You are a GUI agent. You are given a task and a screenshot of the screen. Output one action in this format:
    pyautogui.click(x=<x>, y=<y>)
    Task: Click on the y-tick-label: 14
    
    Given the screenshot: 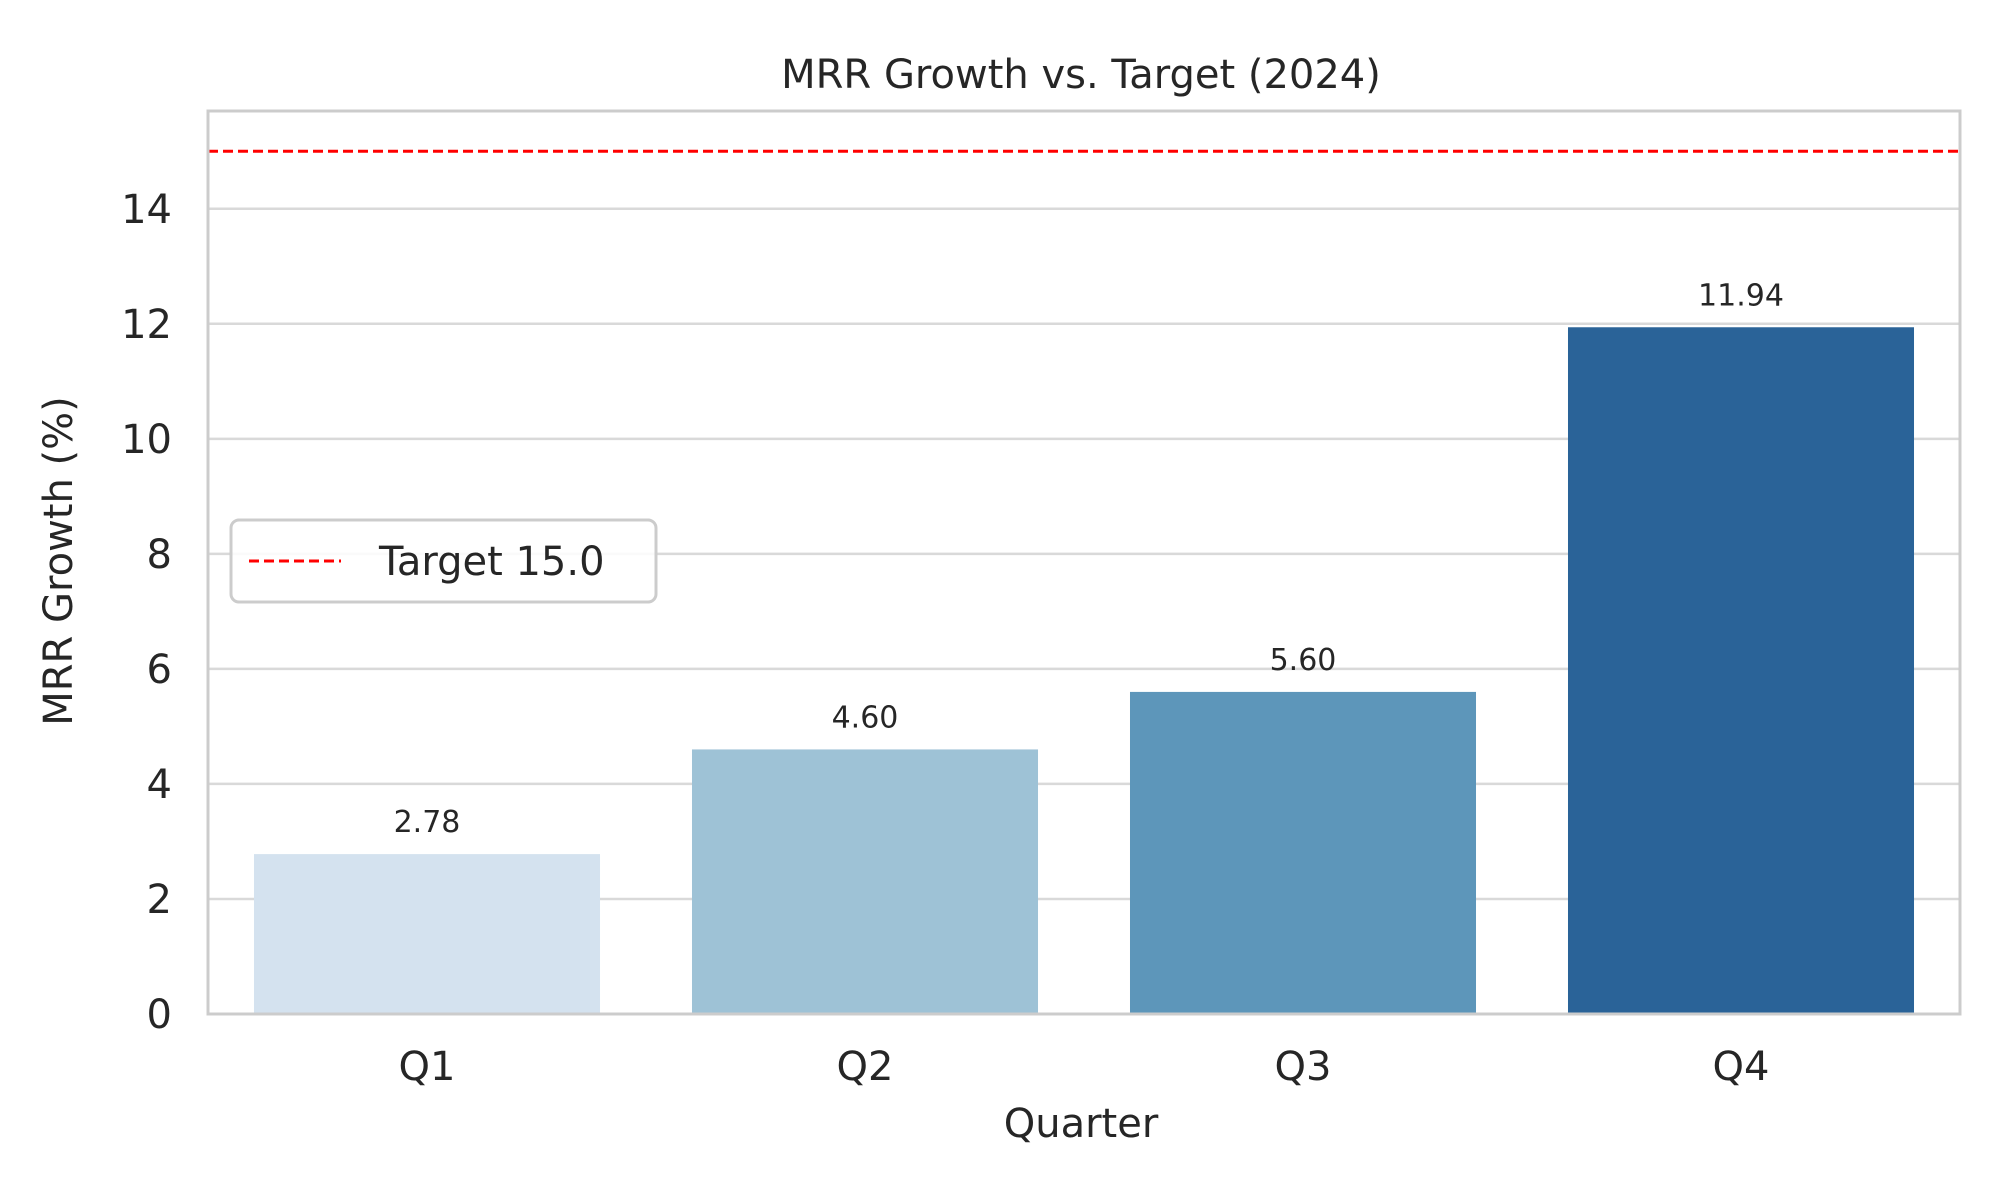 What is the action you would take?
    pyautogui.click(x=146, y=210)
    